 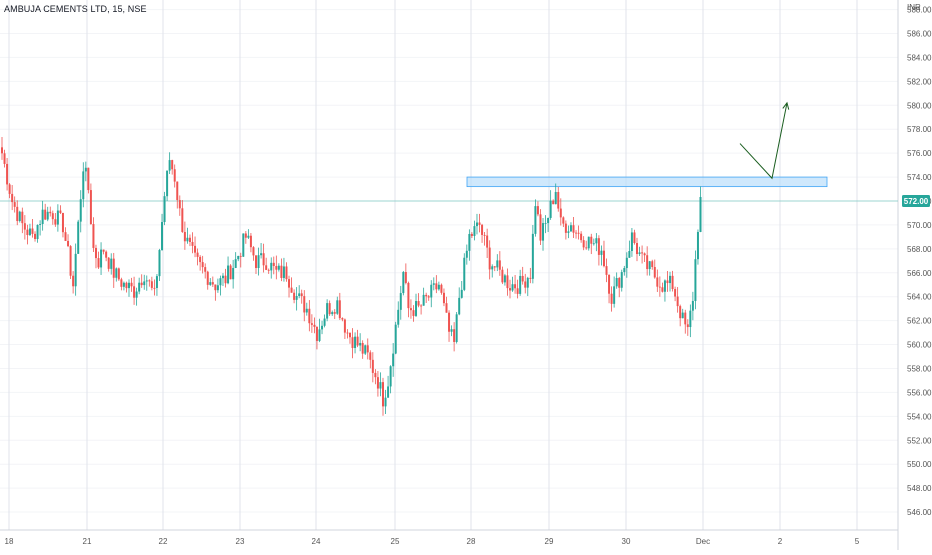 What do you see at coordinates (432, 541) in the screenshot?
I see `time-axis: 18 21 22 23 24 25 28 29 30 Dec 2 5` at bounding box center [432, 541].